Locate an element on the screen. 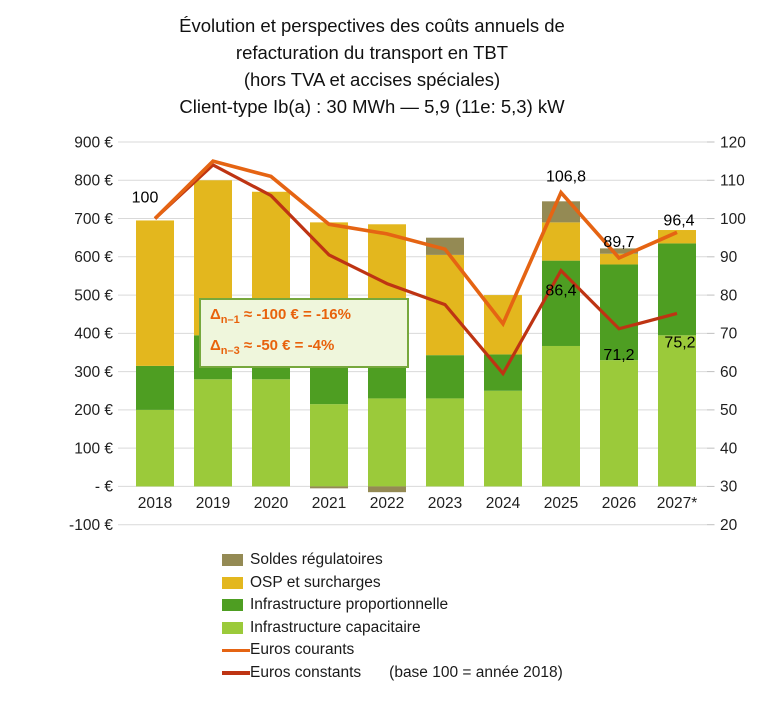  legend-item-label: OSP et surcharges is located at coordinates (315, 582).